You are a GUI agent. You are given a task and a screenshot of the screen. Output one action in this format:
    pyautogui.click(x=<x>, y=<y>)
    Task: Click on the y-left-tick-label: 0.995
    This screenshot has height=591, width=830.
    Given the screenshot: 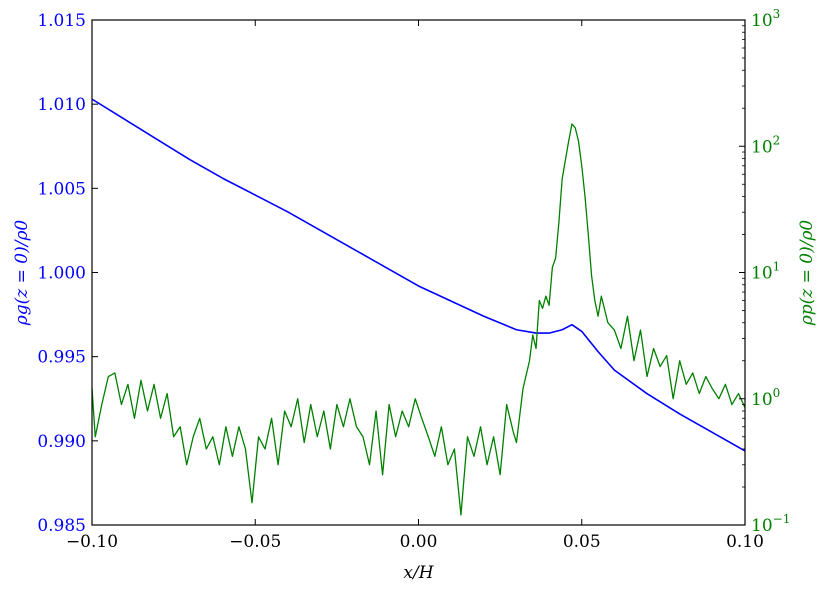 What is the action you would take?
    pyautogui.click(x=61, y=358)
    